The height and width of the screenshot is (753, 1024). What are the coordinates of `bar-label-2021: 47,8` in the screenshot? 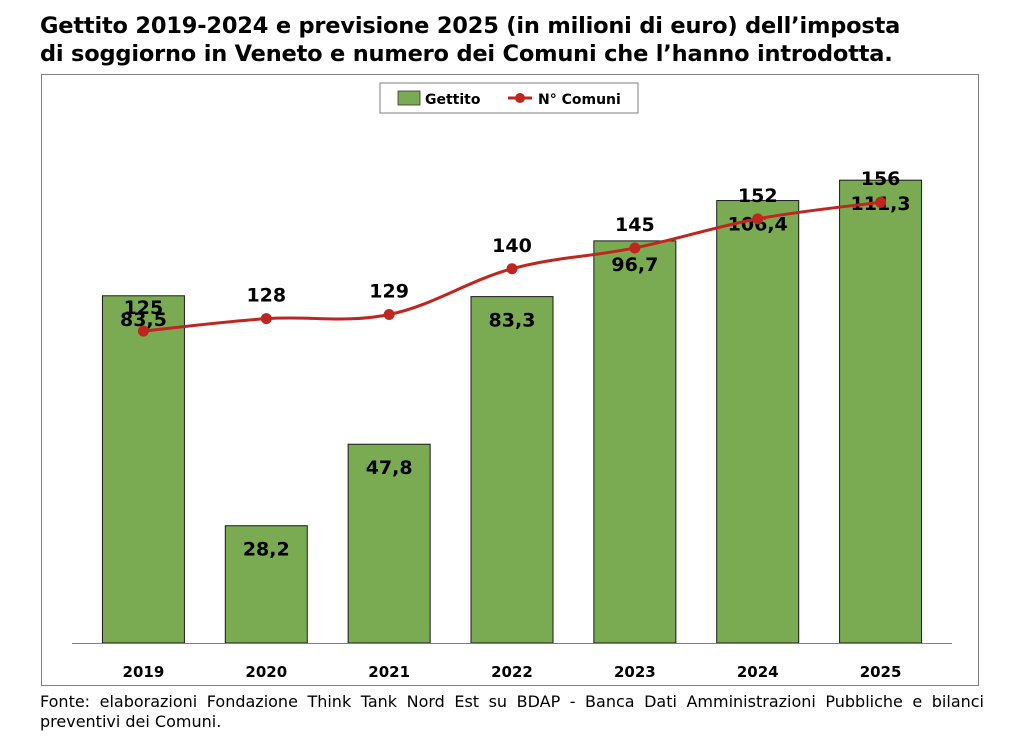 It's located at (389, 468).